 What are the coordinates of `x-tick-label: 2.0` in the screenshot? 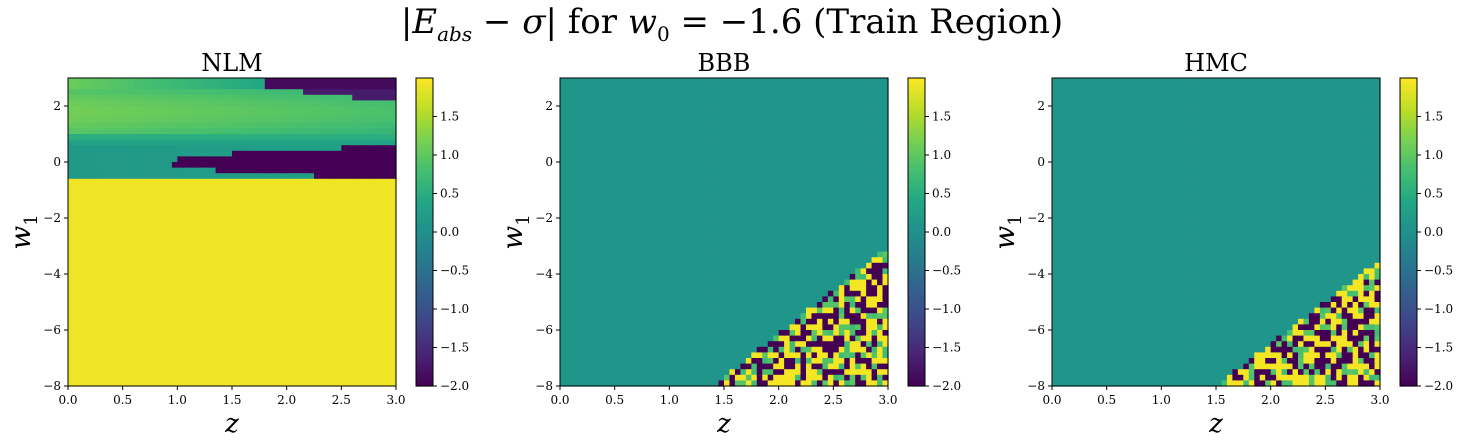 It's located at (286, 400).